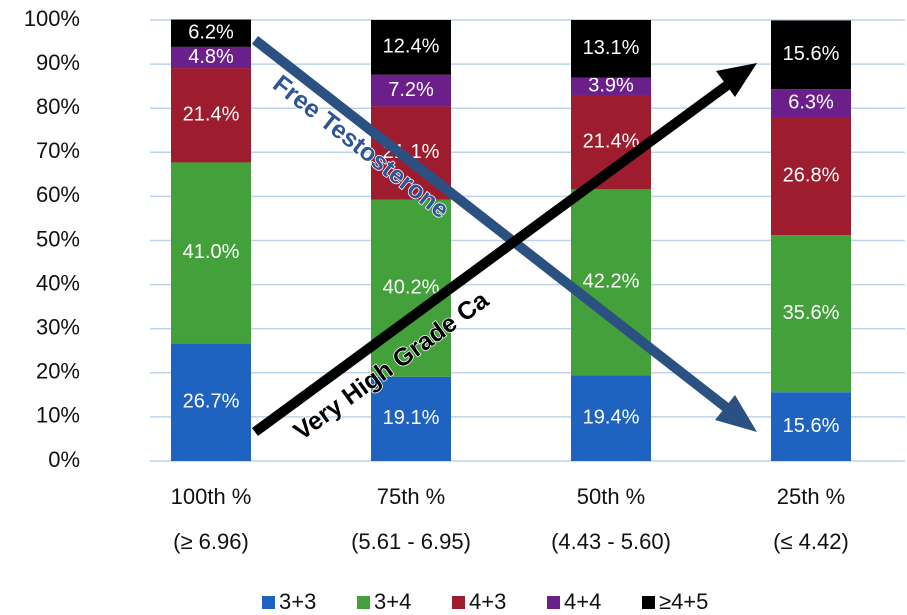  Describe the element at coordinates (487, 601) in the screenshot. I see `legend-label: 4+3` at that location.